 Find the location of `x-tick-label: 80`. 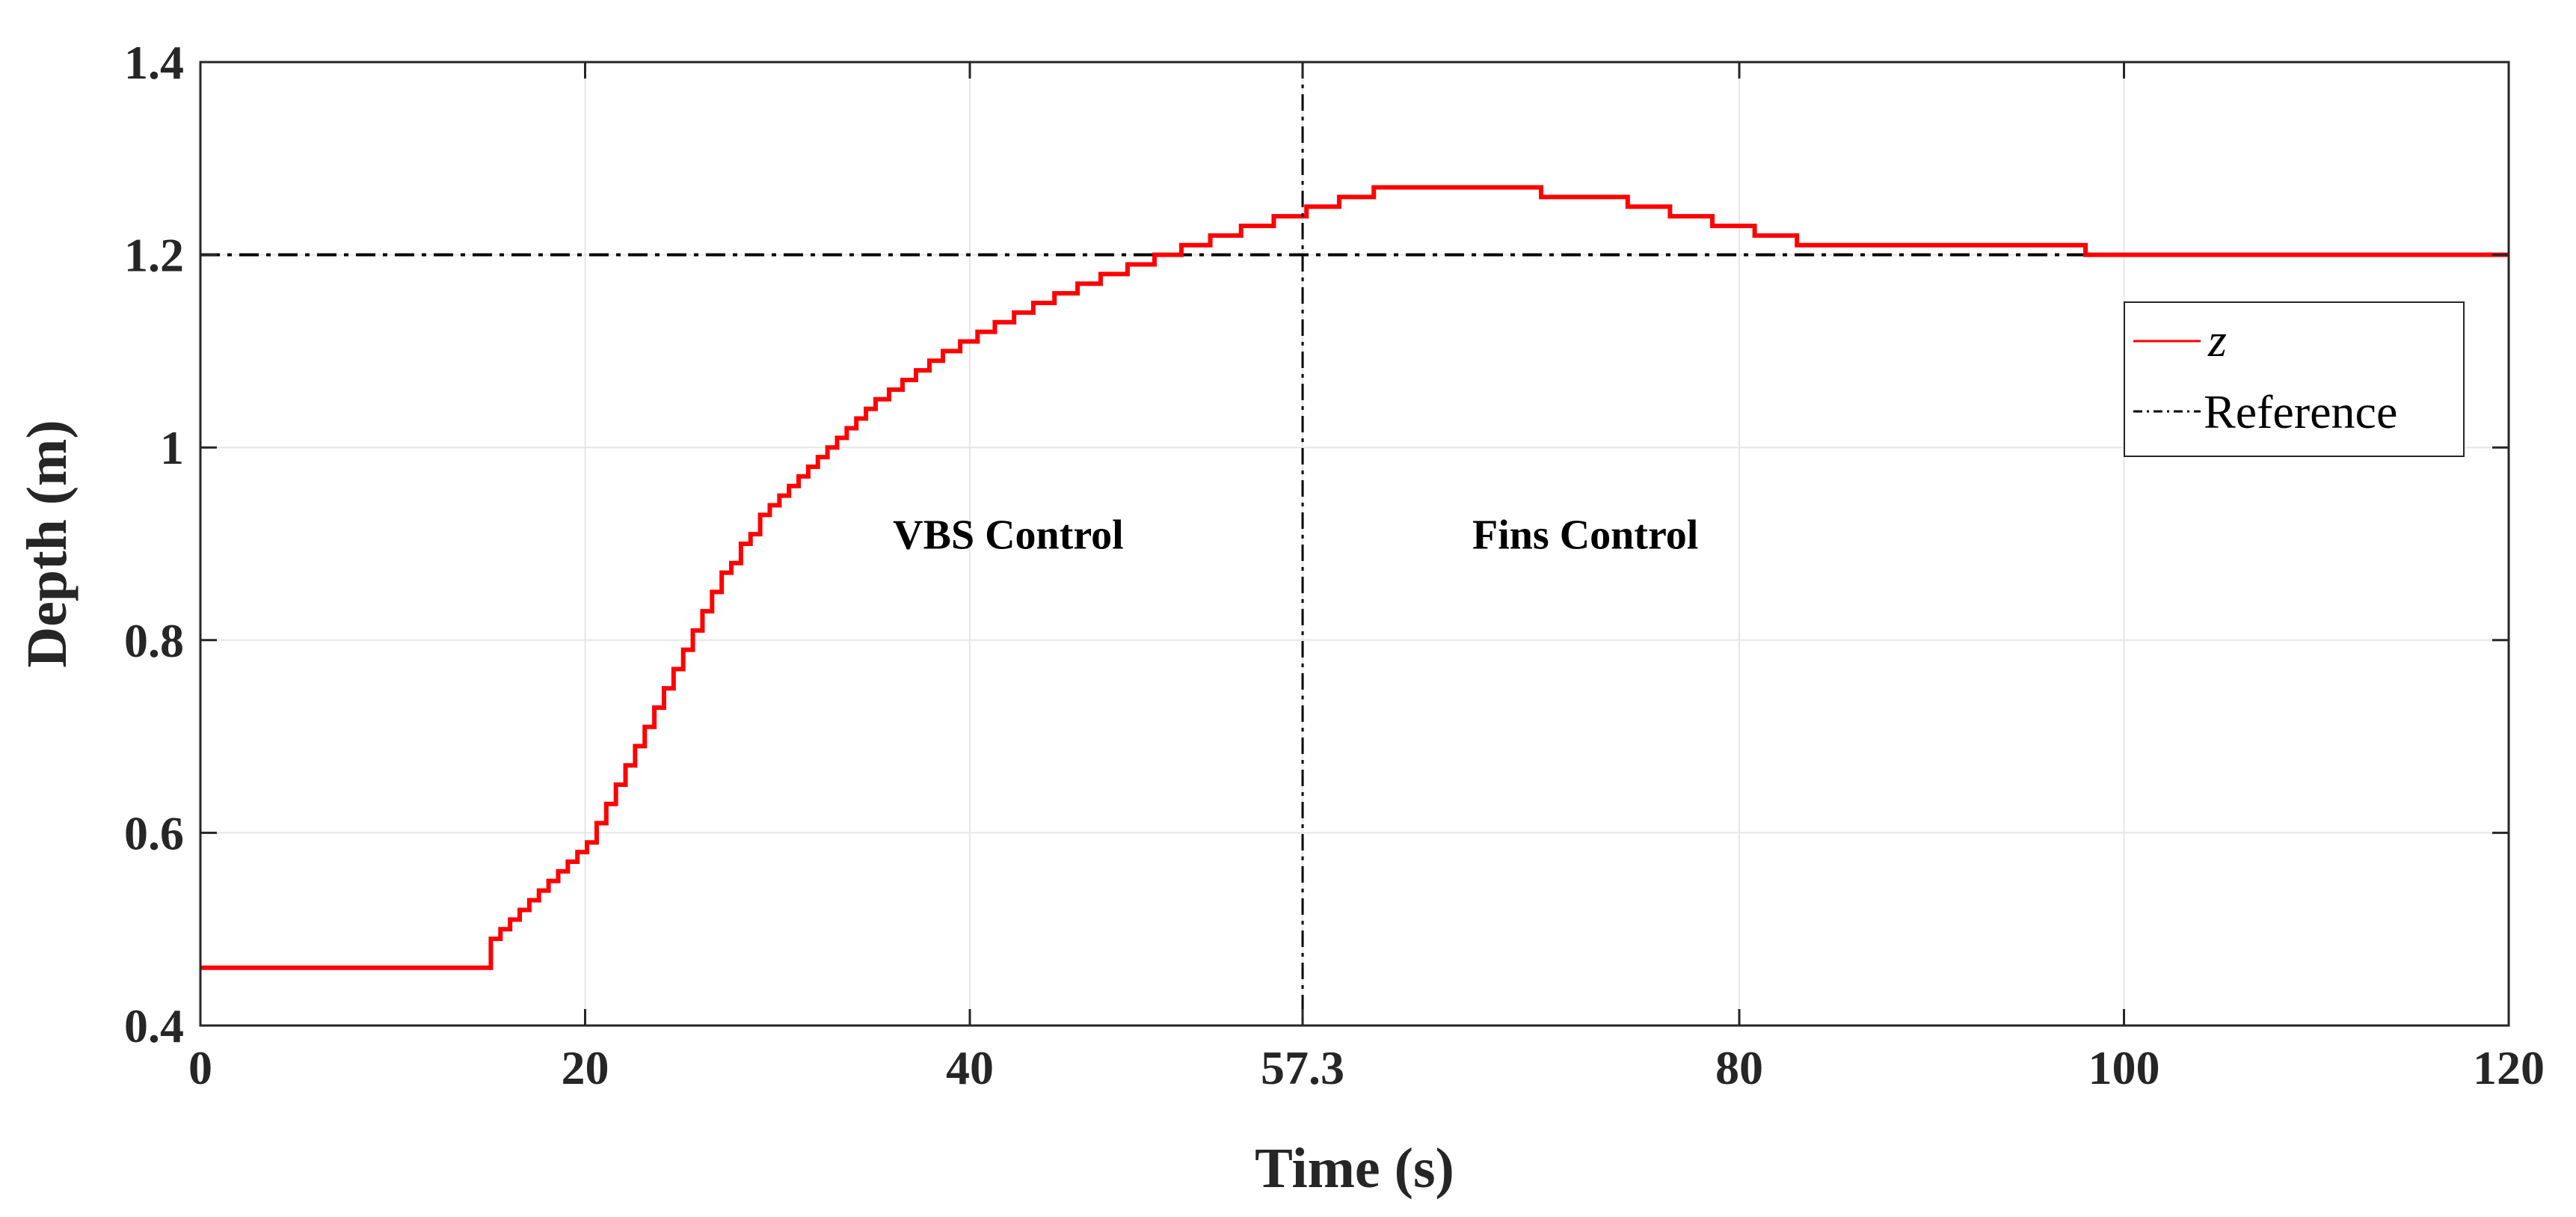

x-tick-label: 80 is located at coordinates (1739, 1067).